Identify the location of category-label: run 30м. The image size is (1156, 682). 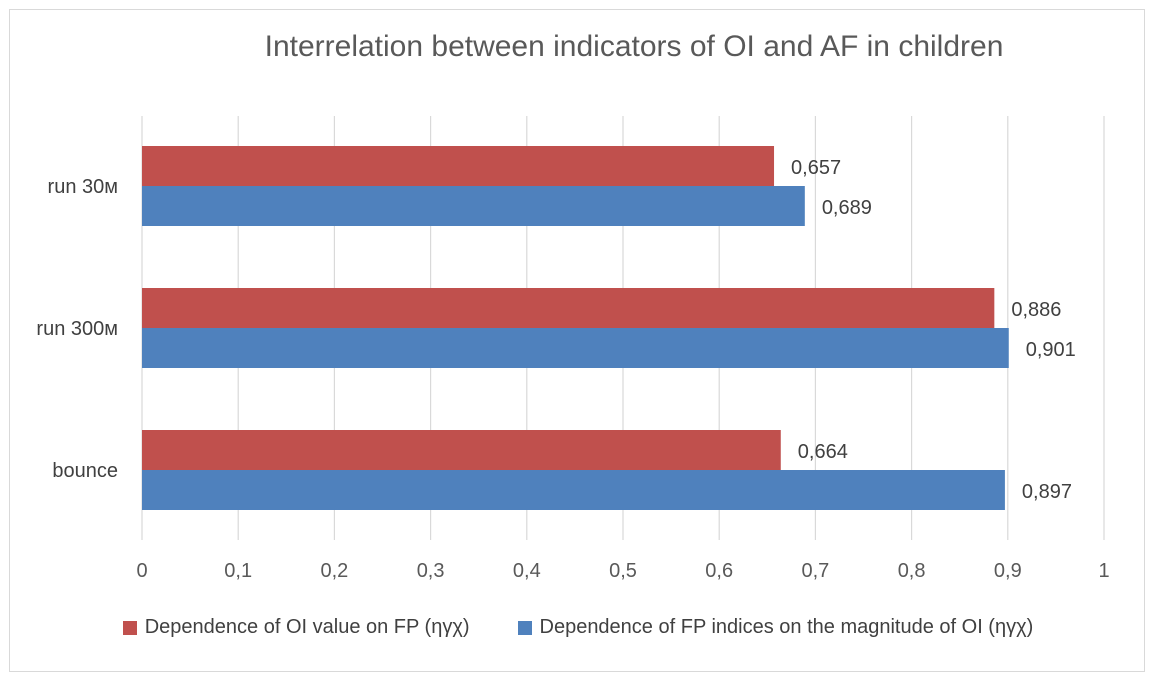
(83, 187).